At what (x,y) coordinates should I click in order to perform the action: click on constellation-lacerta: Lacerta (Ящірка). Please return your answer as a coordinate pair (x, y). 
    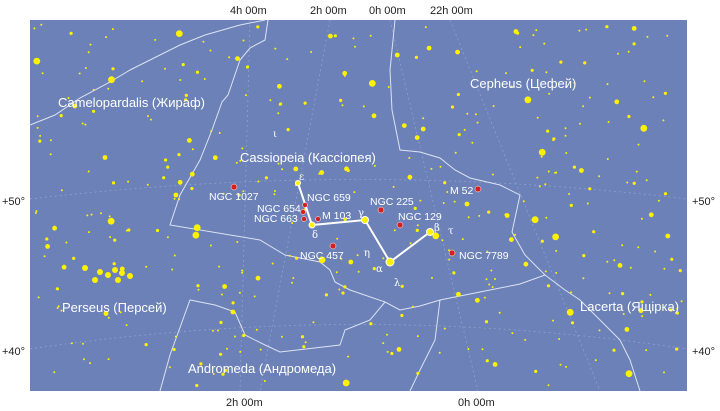
    Looking at the image, I should click on (629, 306).